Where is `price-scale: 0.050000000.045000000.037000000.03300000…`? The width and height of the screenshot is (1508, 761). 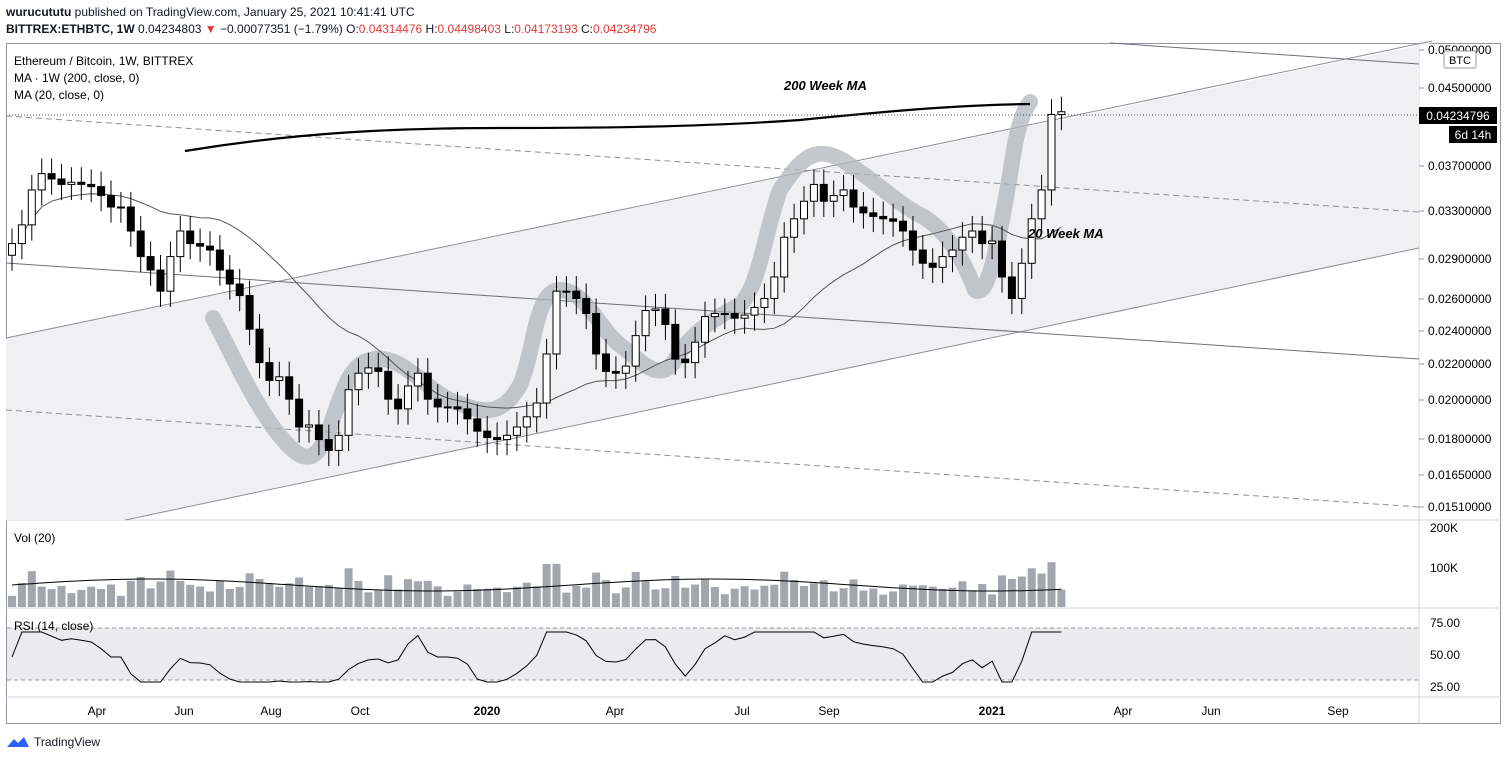
price-scale: 0.050000000.045000000.037000000.03300000… is located at coordinates (1455, 278).